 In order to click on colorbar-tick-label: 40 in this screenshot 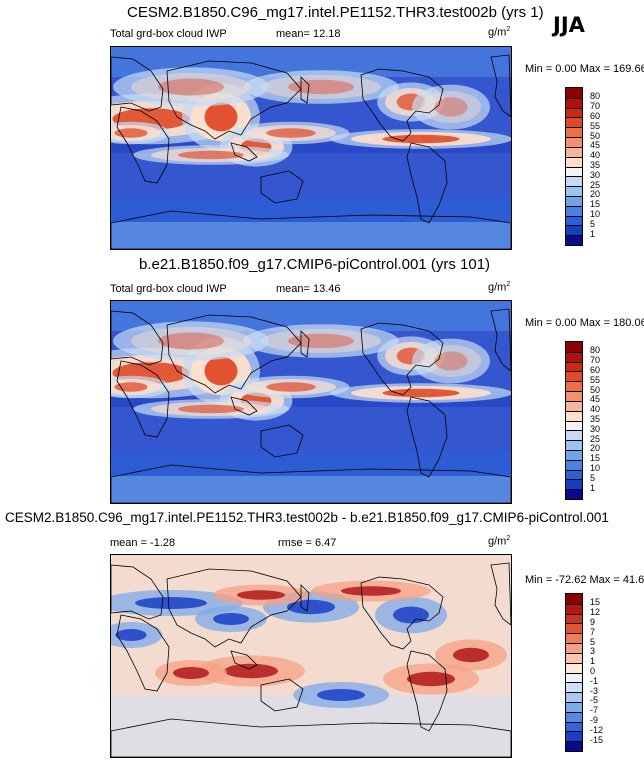, I will do `click(595, 155)`.